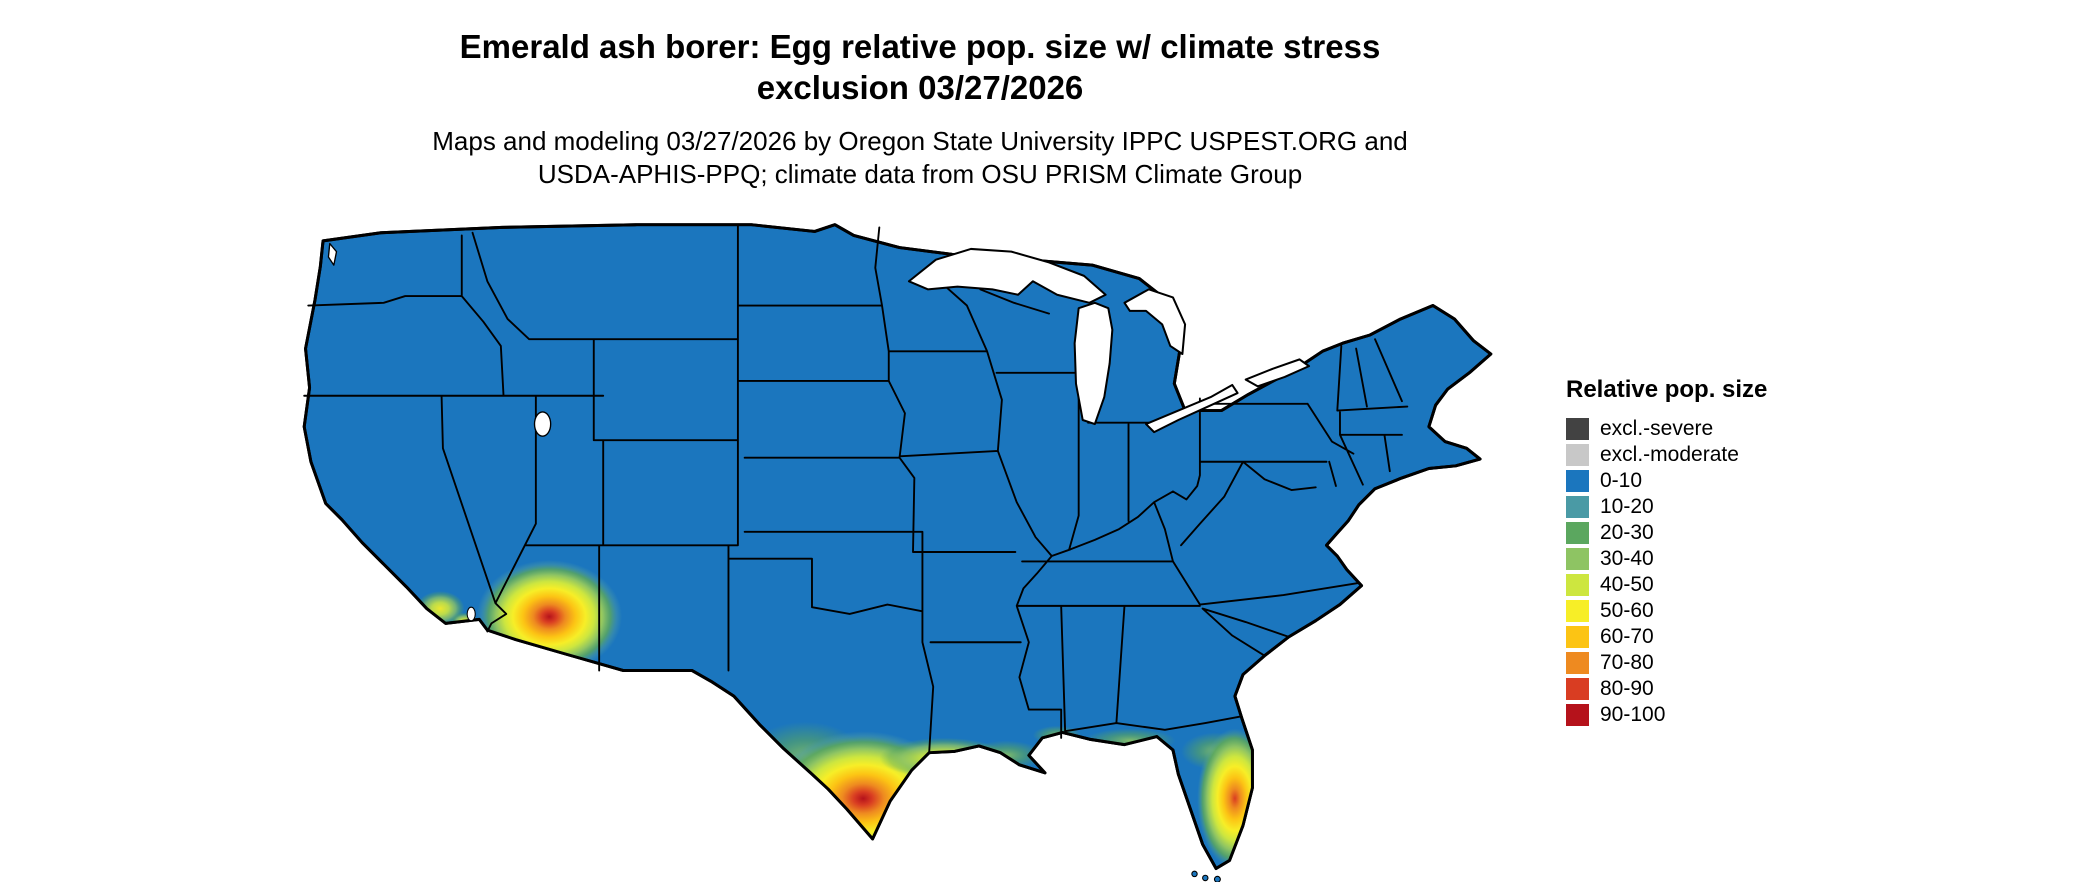  What do you see at coordinates (542, 424) in the screenshot?
I see `great-salt-lake` at bounding box center [542, 424].